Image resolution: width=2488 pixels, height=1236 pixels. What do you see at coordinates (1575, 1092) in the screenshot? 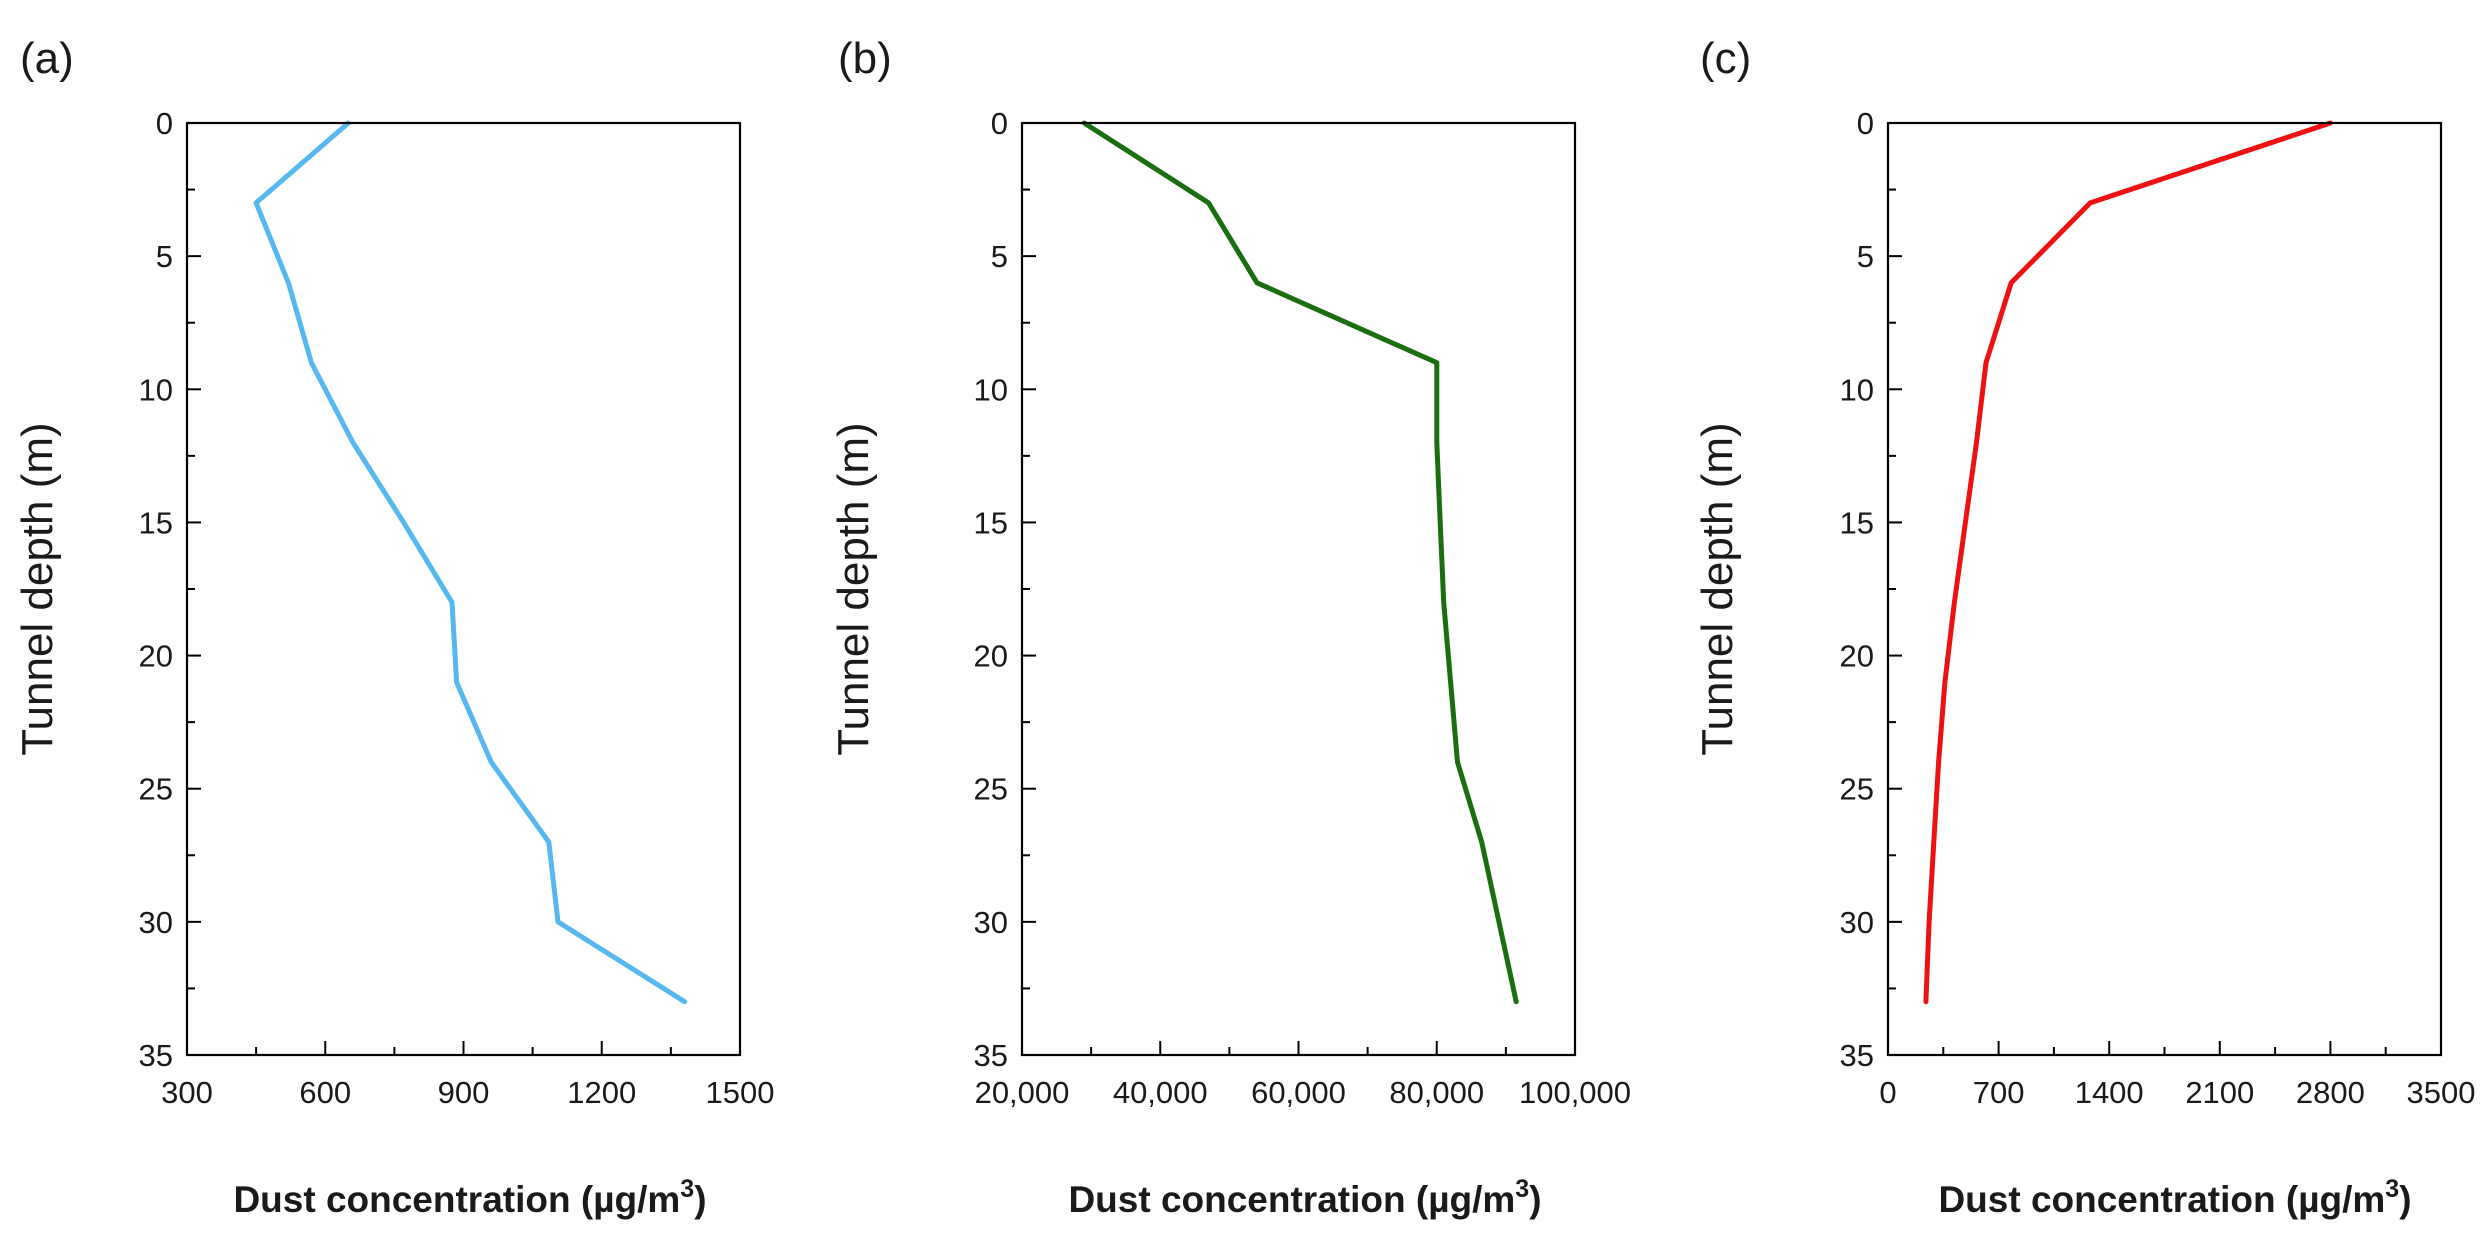
I see `x-tick-label: 100,000` at bounding box center [1575, 1092].